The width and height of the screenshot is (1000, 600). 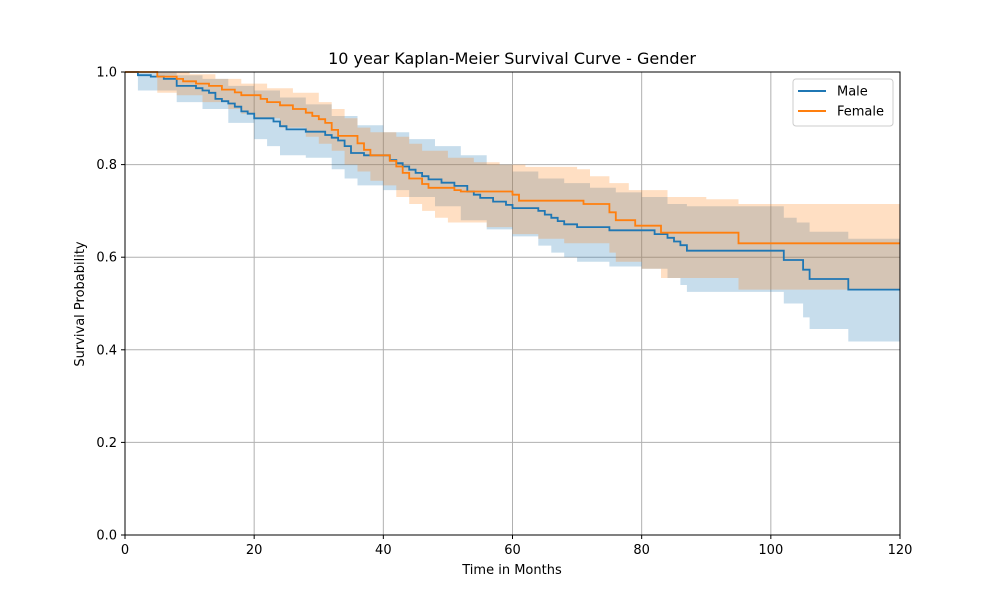 What do you see at coordinates (512, 550) in the screenshot?
I see `x-tick-label: 60` at bounding box center [512, 550].